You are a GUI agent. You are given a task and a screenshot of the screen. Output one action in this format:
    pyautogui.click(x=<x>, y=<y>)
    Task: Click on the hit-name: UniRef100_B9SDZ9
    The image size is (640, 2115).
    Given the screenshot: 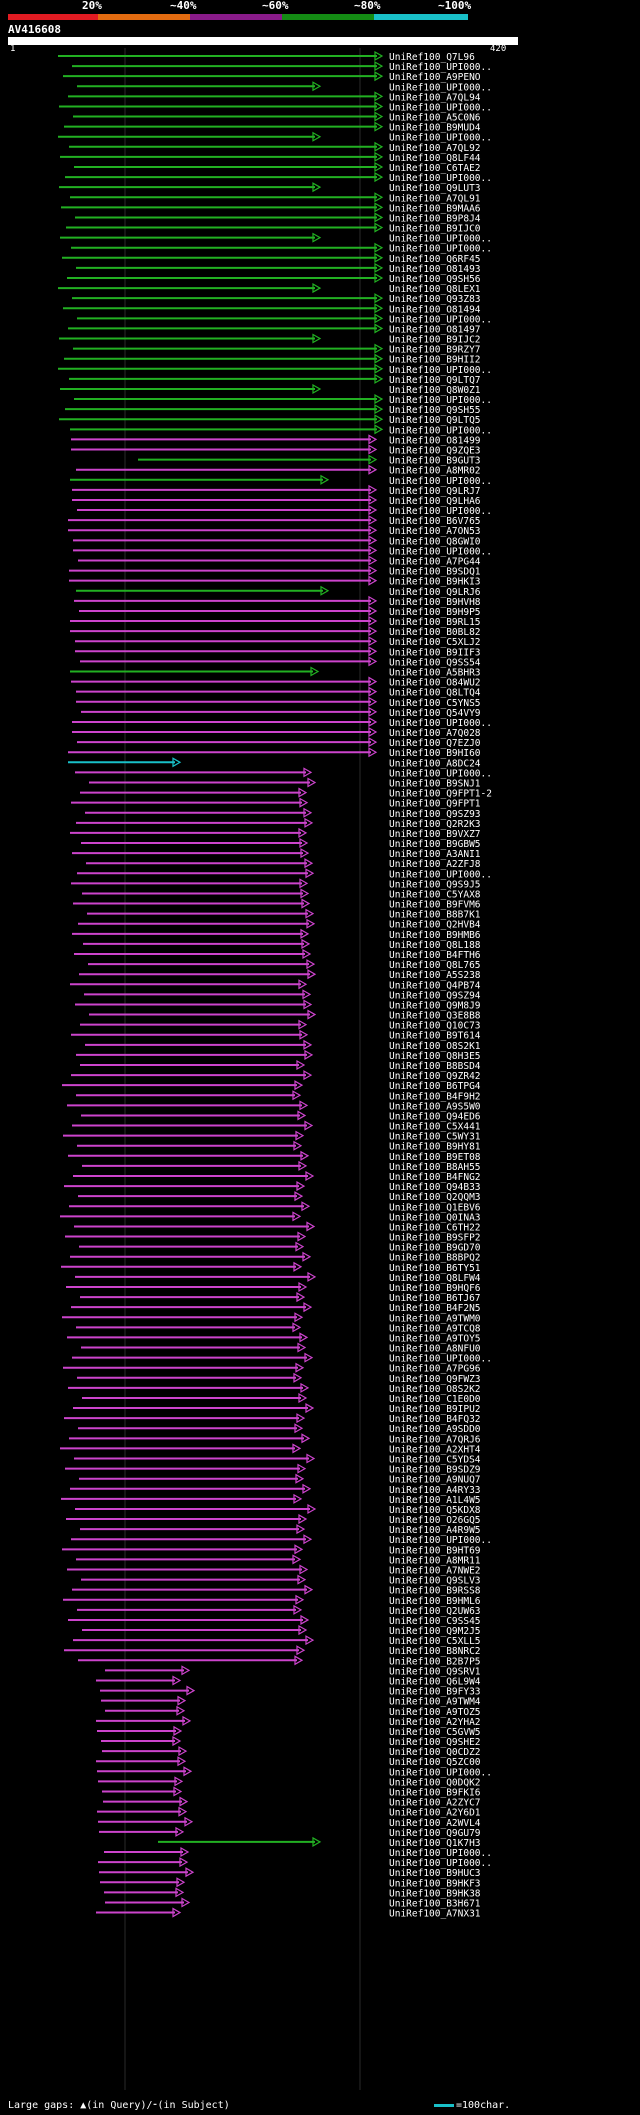 What is the action you would take?
    pyautogui.click(x=435, y=1470)
    